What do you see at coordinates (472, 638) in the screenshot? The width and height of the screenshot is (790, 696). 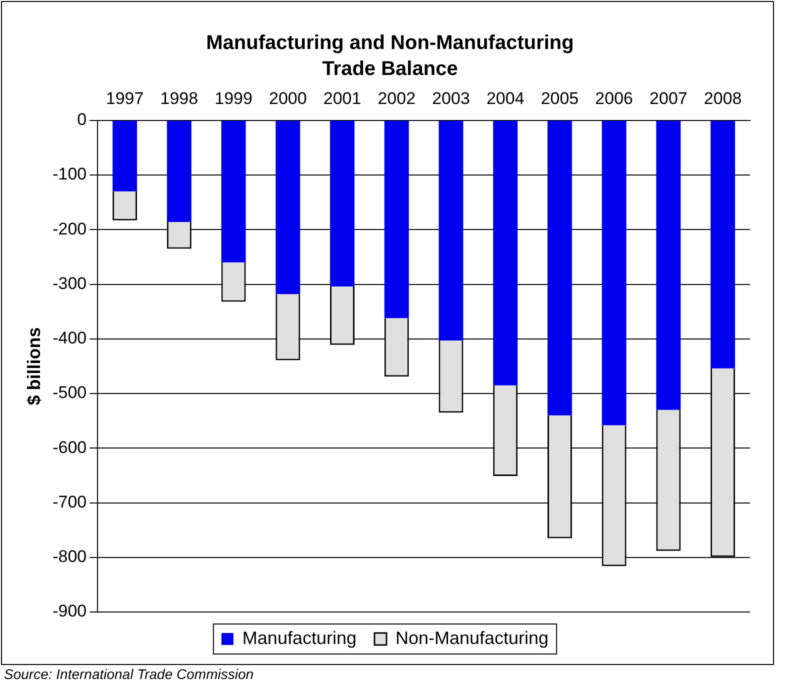 I see `legend-label: Non-Manufacturing` at bounding box center [472, 638].